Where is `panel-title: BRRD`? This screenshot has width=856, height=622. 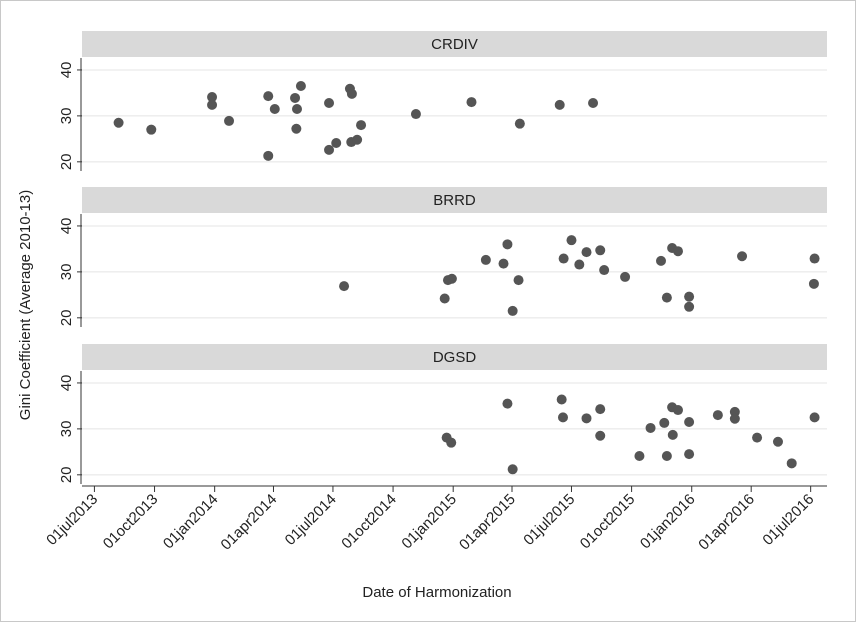 panel-title: BRRD is located at coordinates (454, 200).